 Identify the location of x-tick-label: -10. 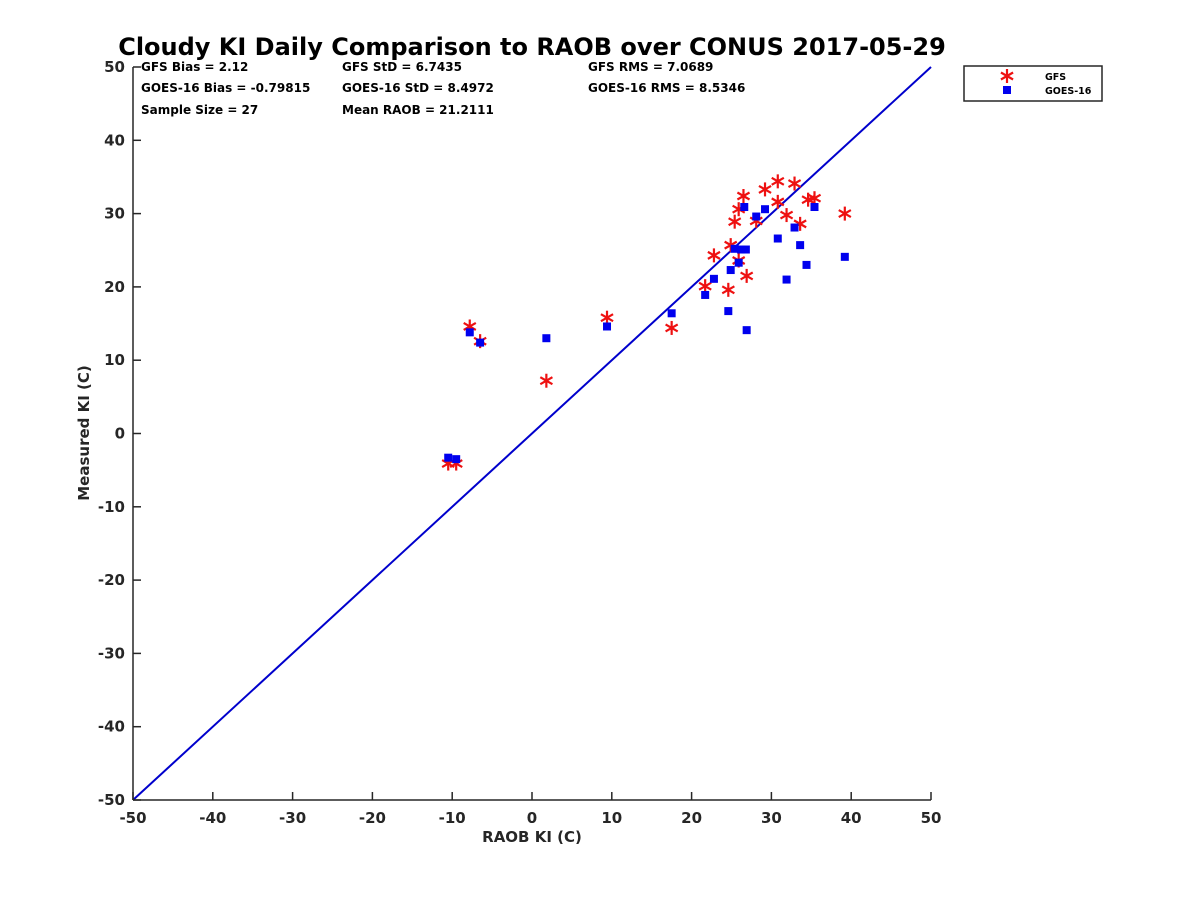
(452, 818).